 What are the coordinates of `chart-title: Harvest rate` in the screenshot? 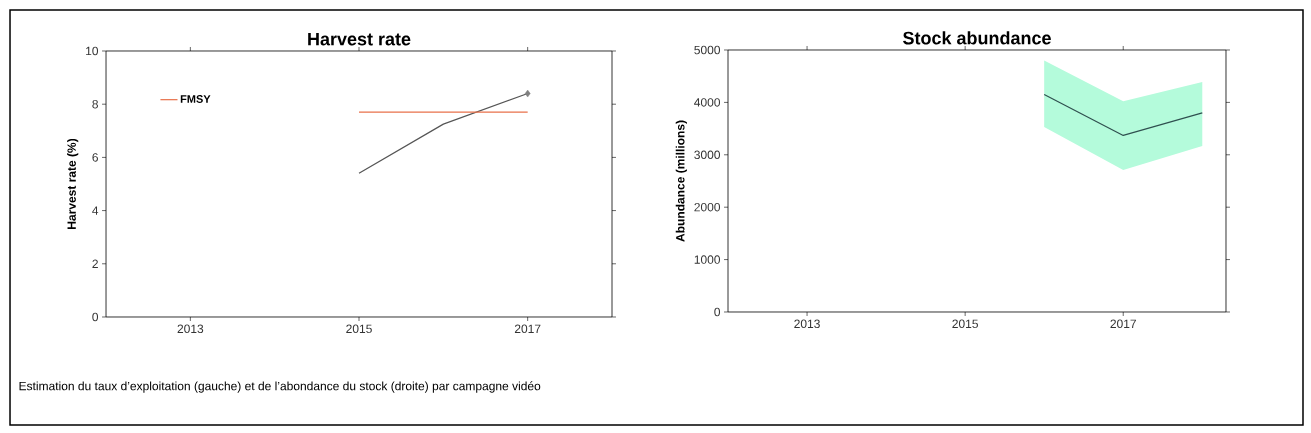 It's located at (359, 39).